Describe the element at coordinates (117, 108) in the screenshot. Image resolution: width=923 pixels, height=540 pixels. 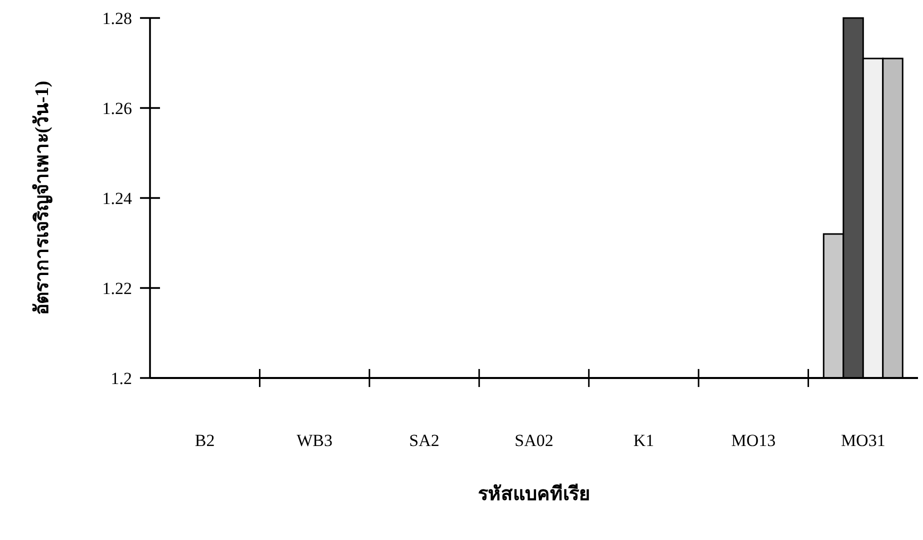
I see `y-tick-label: 1.26` at that location.